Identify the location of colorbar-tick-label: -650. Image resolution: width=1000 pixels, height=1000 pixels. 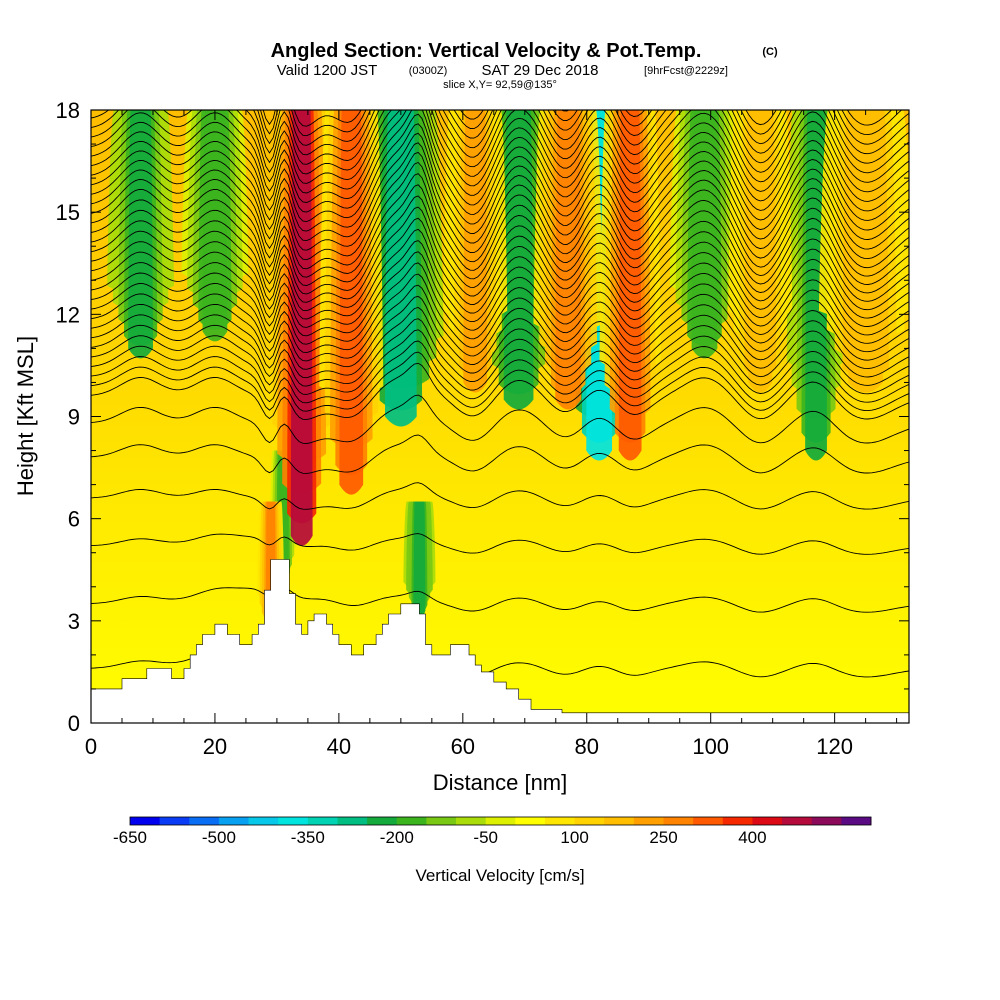
(130, 837).